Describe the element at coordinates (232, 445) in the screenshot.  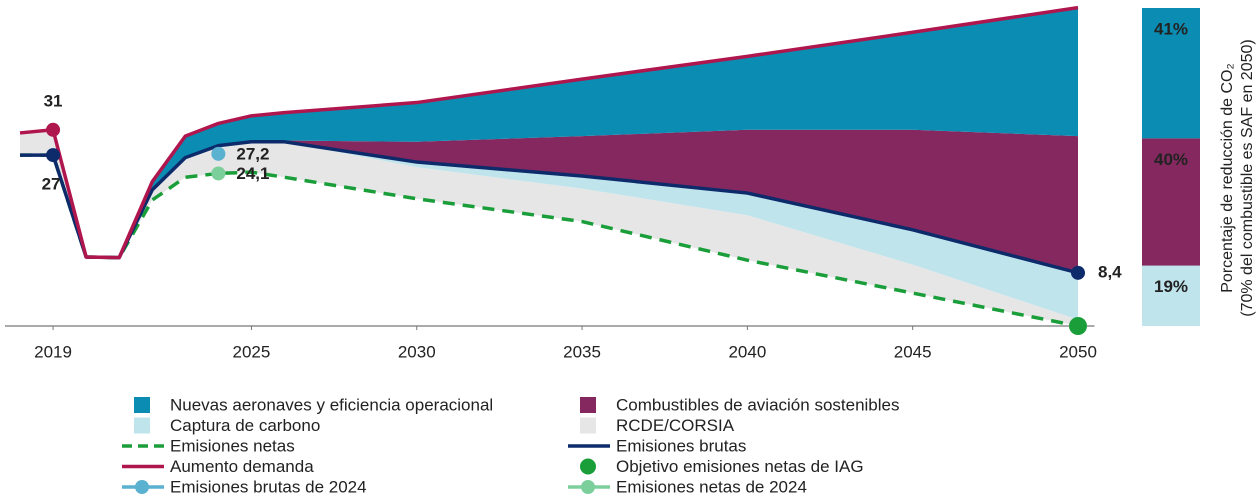
I see `legend-label: Emisiones netas` at that location.